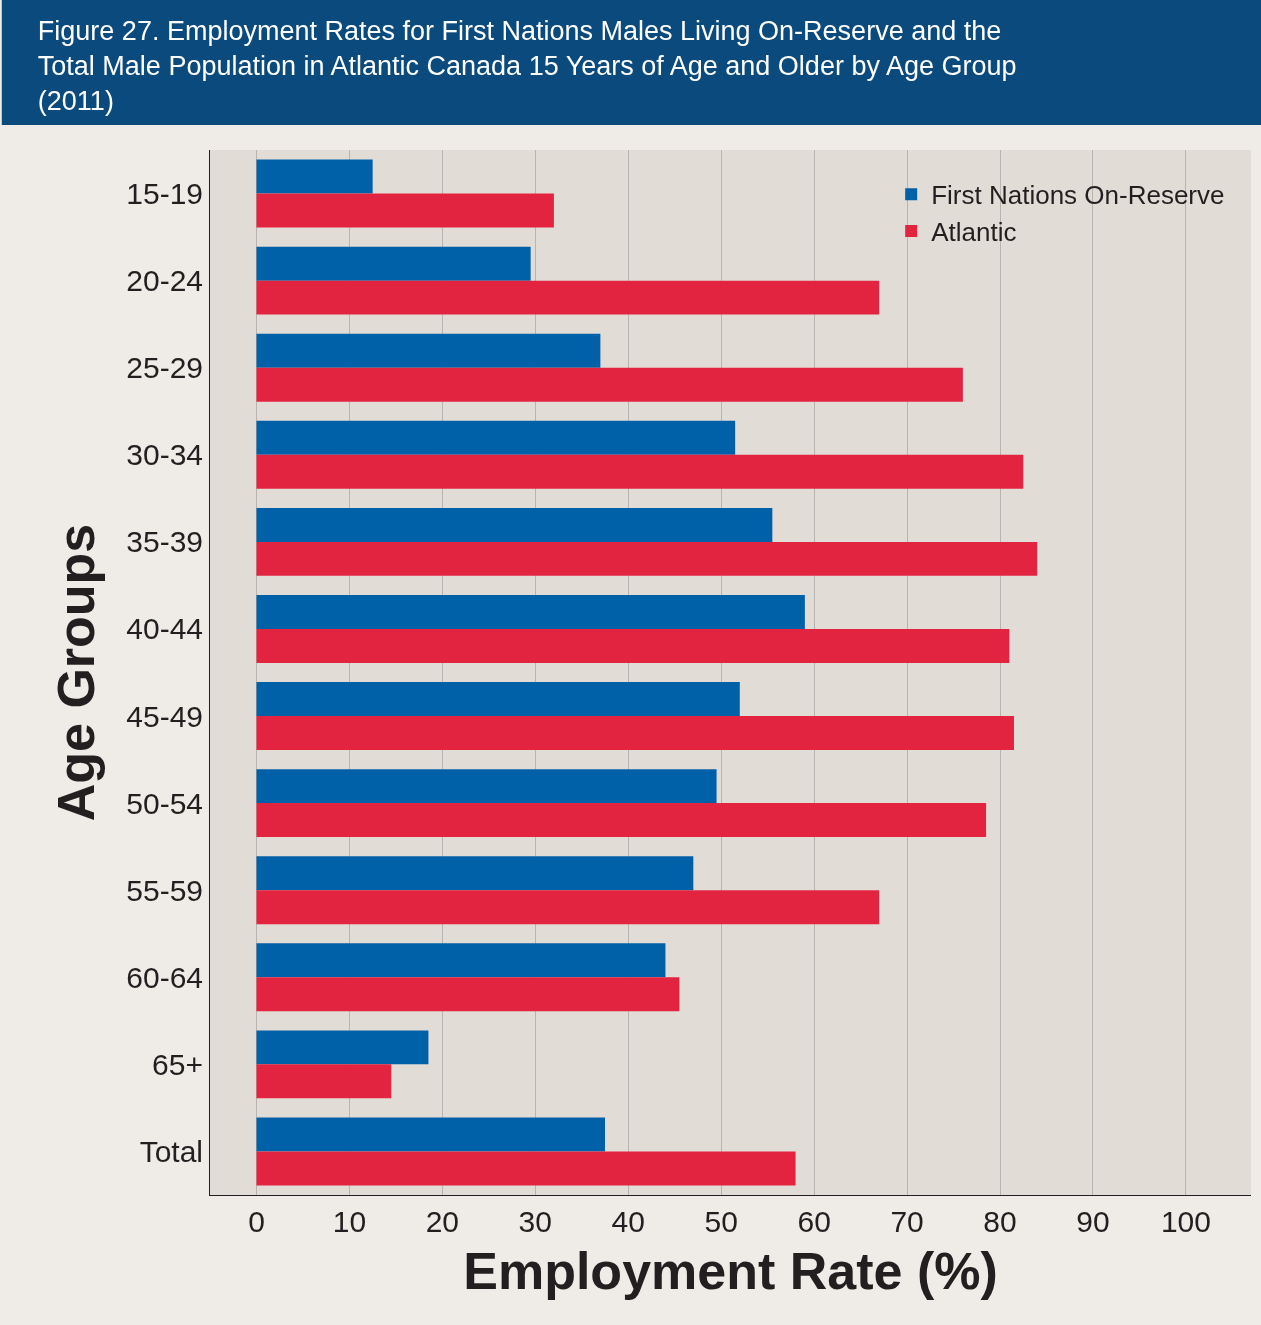  What do you see at coordinates (721, 1221) in the screenshot?
I see `x-tick-label: 50` at bounding box center [721, 1221].